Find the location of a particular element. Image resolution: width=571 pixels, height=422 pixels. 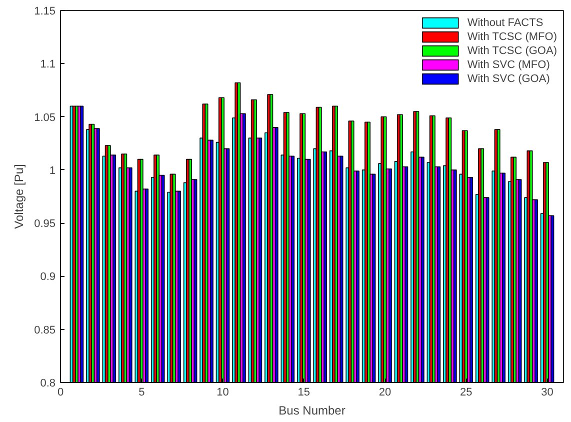

y-tick-label: 1 is located at coordinates (52, 170).